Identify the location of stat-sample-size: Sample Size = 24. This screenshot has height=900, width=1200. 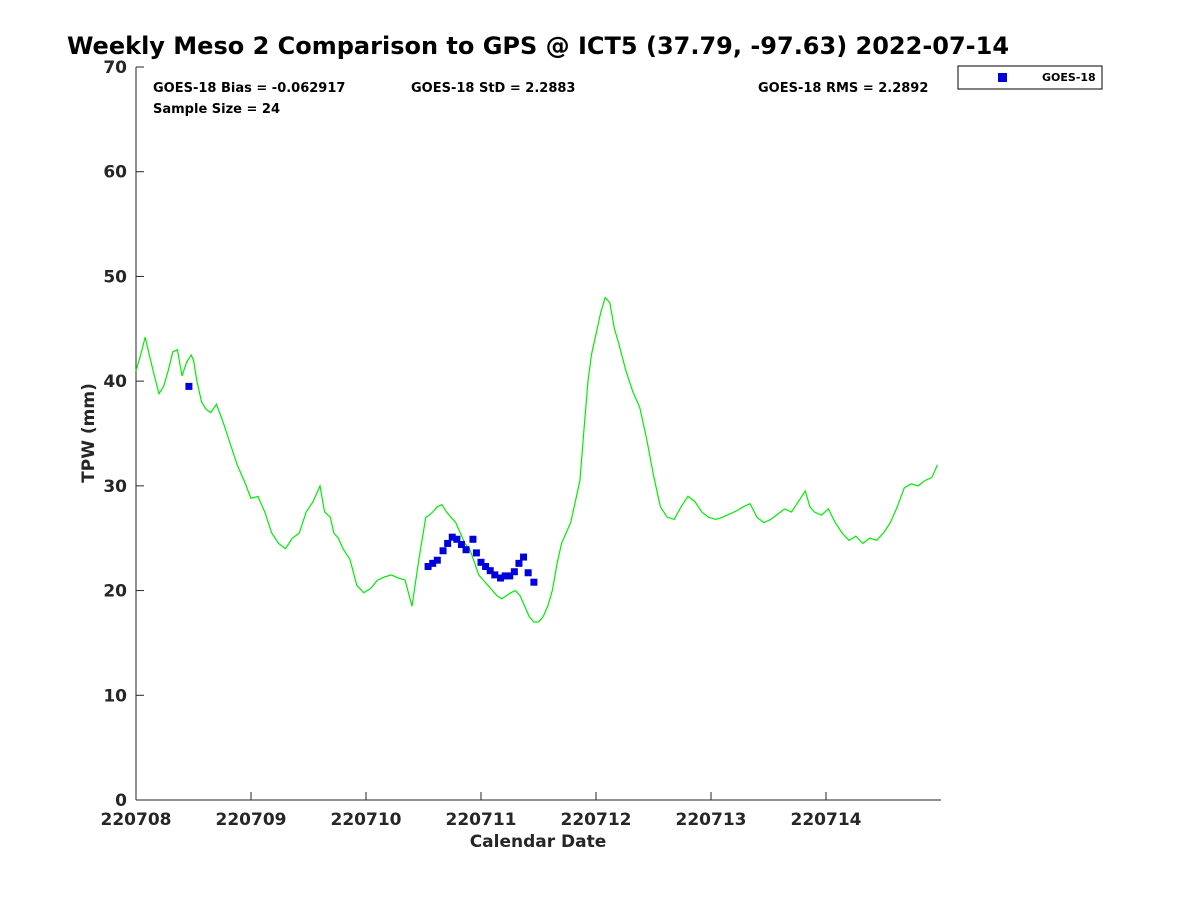
(216, 109).